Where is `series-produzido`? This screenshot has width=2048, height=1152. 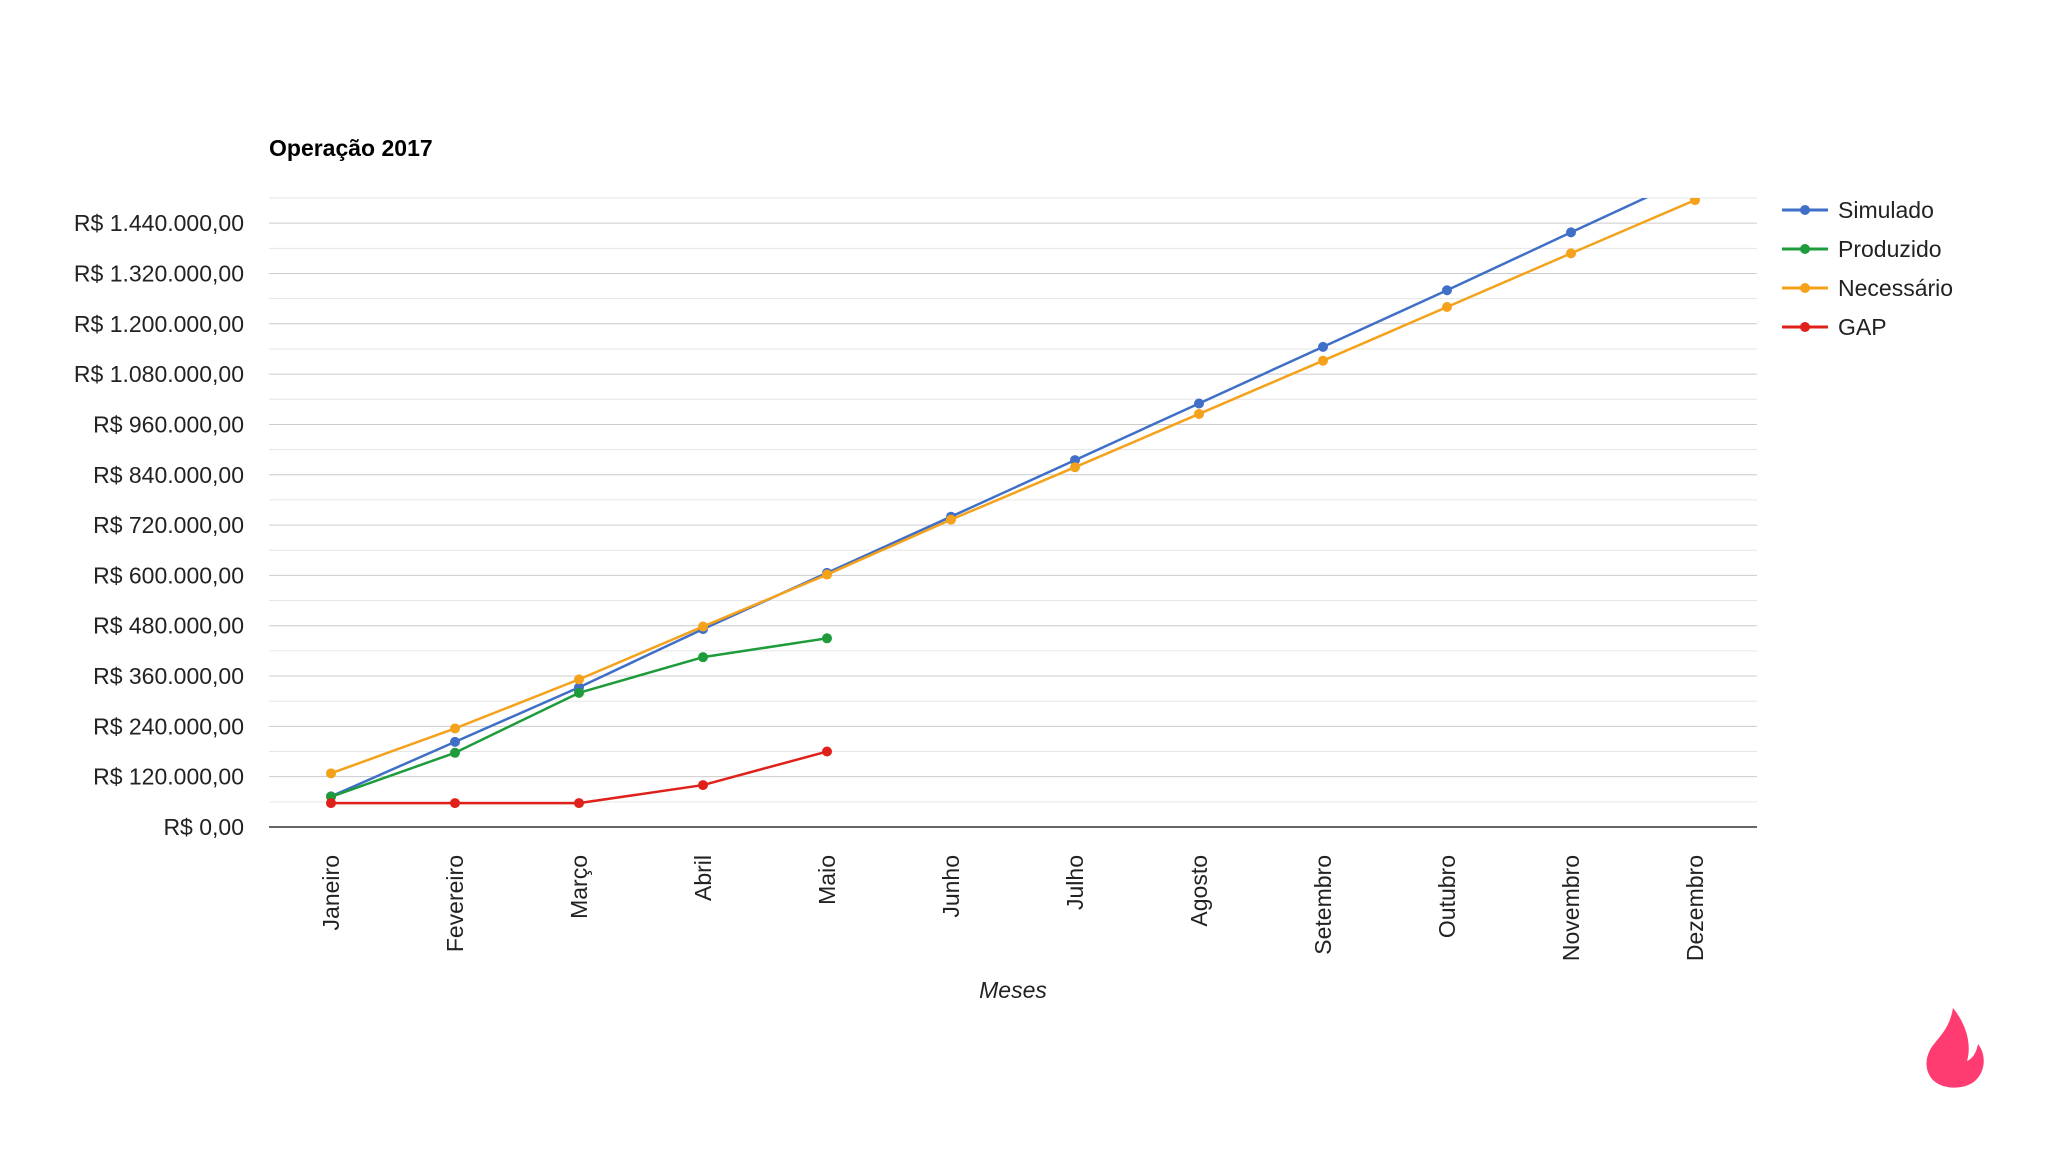
series-produzido is located at coordinates (579, 717).